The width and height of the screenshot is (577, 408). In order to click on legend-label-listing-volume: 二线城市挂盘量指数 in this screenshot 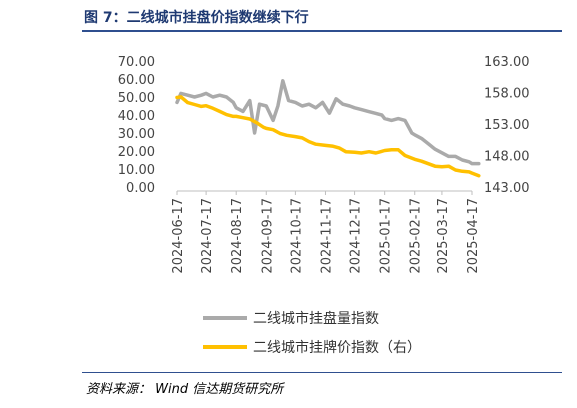, I will do `click(316, 318)`.